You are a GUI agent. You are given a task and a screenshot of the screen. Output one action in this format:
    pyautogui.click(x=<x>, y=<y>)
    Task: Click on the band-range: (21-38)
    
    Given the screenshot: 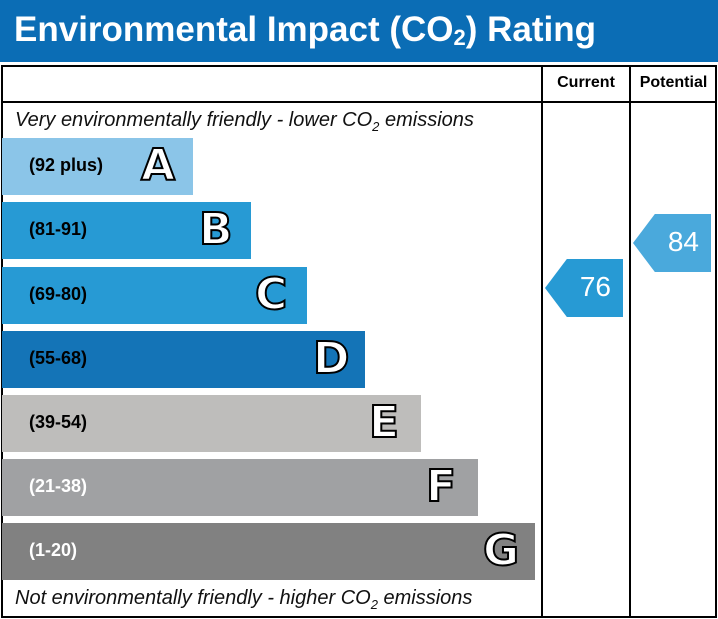 What is the action you would take?
    pyautogui.click(x=58, y=486)
    